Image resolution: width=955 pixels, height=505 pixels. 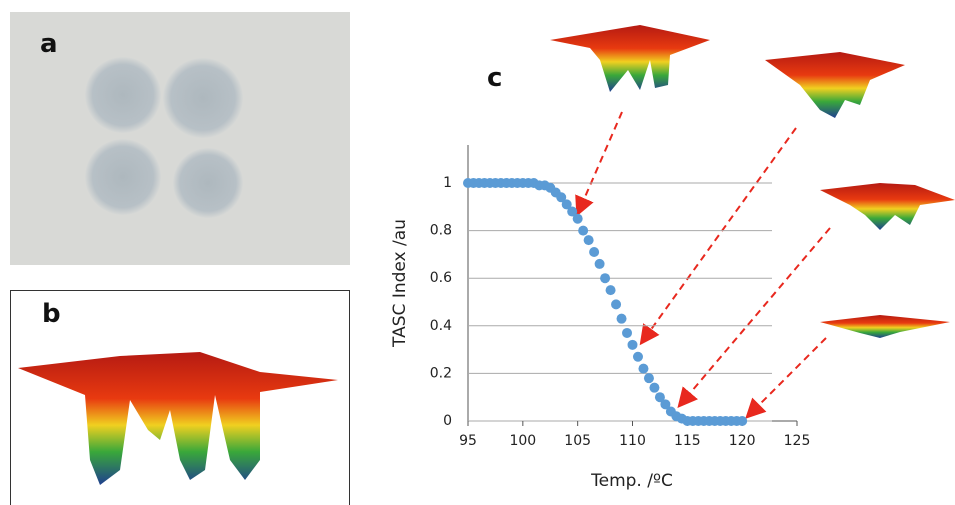 I want to click on x-tick-label: 105, so click(x=577, y=441).